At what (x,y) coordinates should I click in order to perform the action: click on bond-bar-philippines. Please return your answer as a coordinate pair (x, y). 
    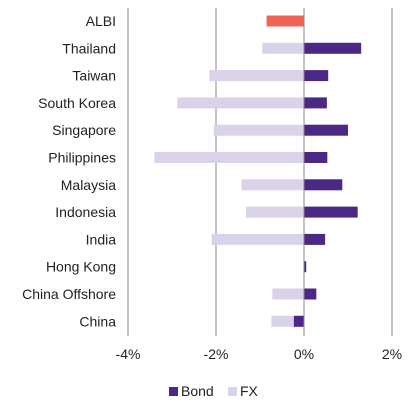
    Looking at the image, I should click on (316, 157).